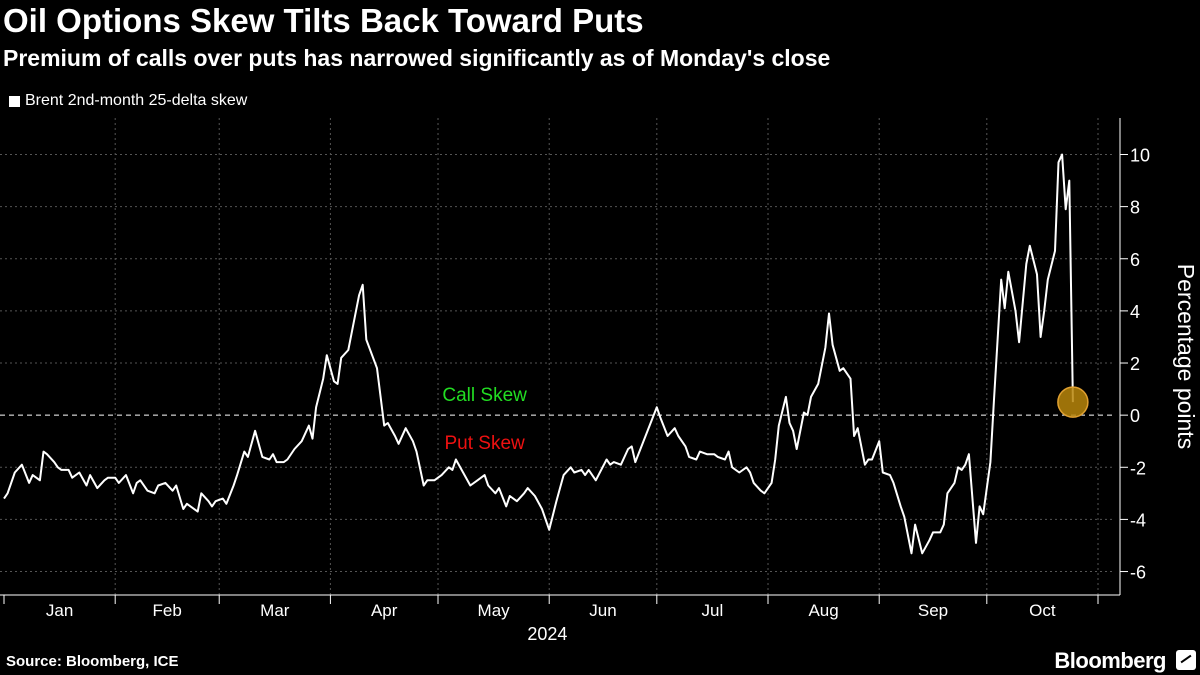 This screenshot has height=675, width=1200. Describe the element at coordinates (1138, 573) in the screenshot. I see `y-tick-label: -6` at that location.